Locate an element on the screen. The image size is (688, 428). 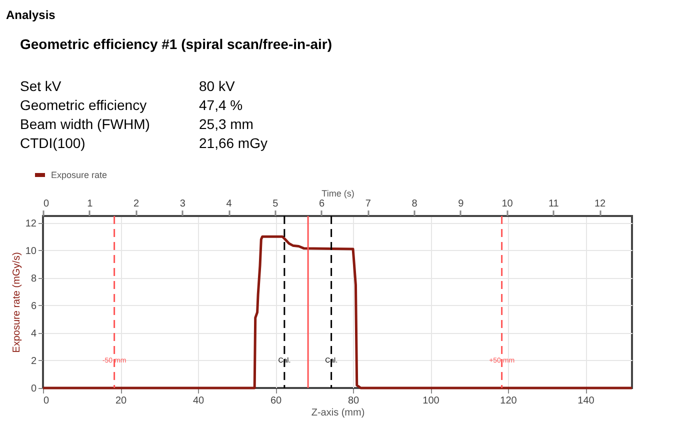
x2-tick-label: 7 is located at coordinates (368, 204).